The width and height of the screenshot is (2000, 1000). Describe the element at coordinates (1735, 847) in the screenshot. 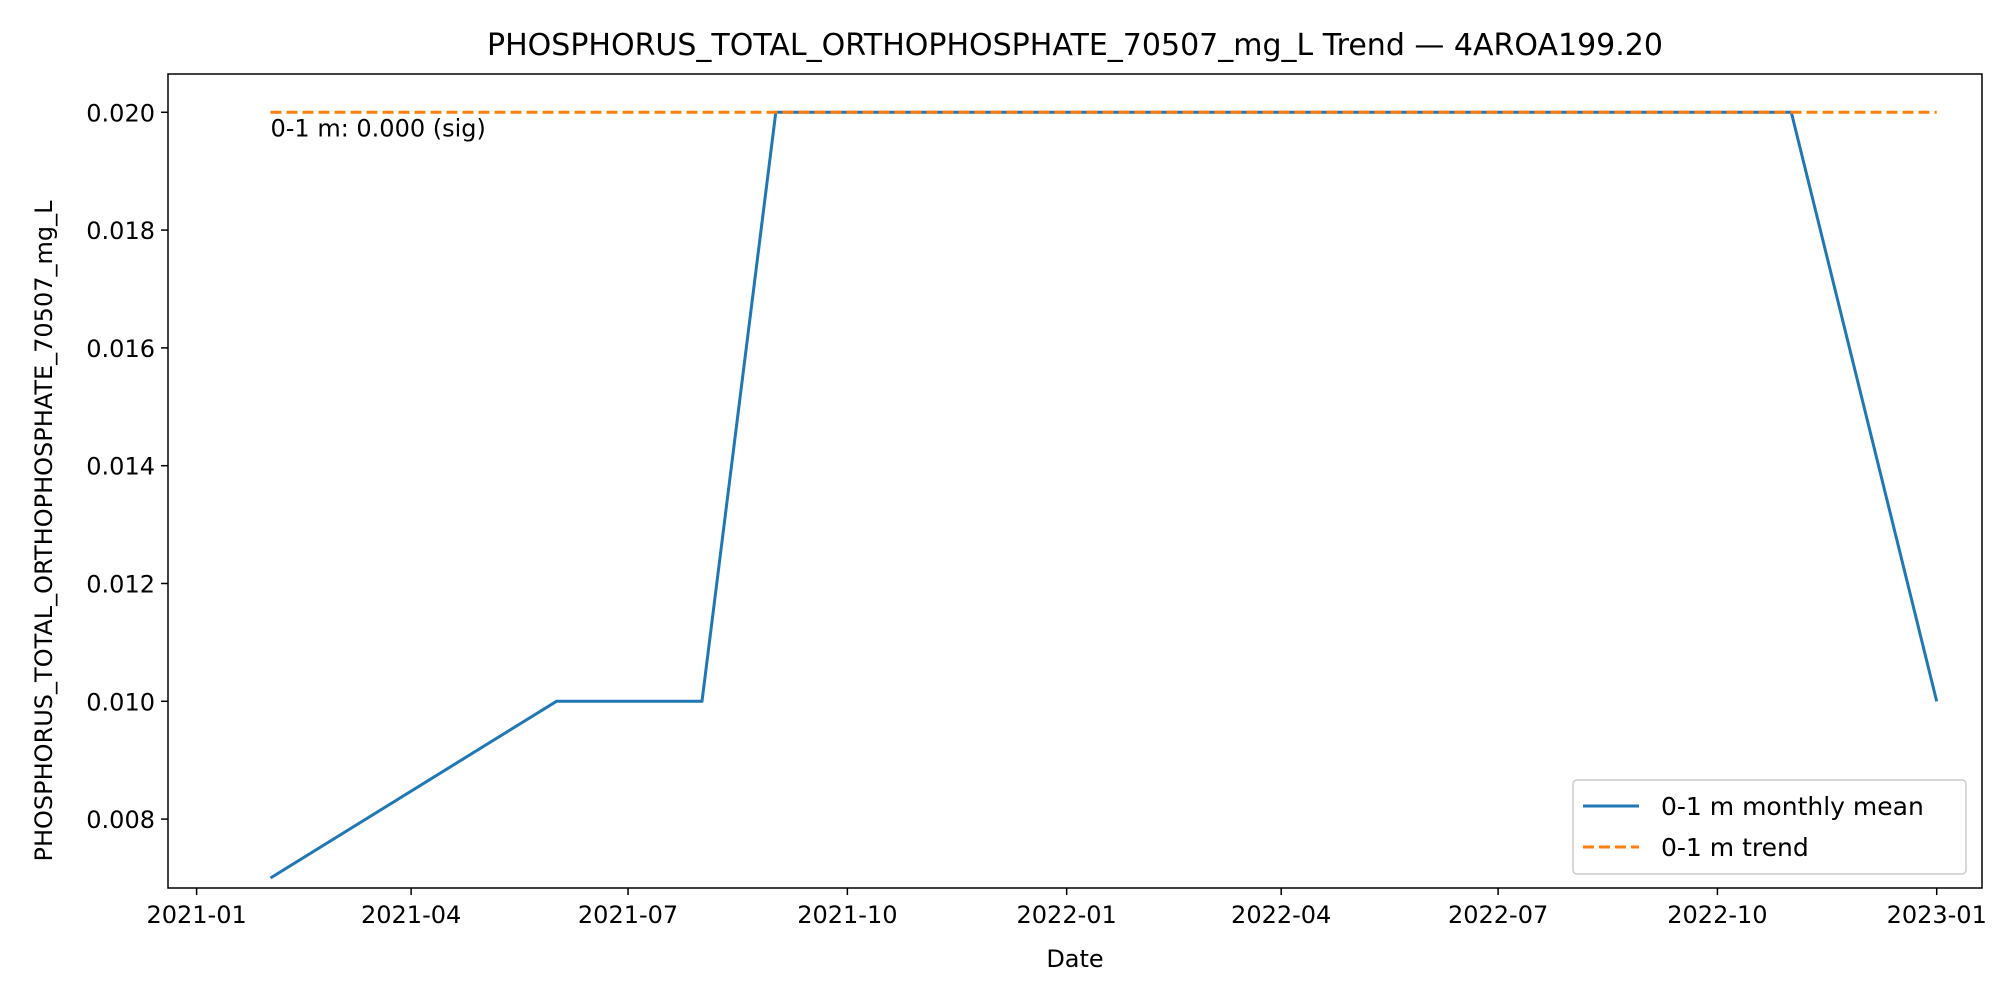

I see `legend-label-2: 0-1 m trend` at that location.